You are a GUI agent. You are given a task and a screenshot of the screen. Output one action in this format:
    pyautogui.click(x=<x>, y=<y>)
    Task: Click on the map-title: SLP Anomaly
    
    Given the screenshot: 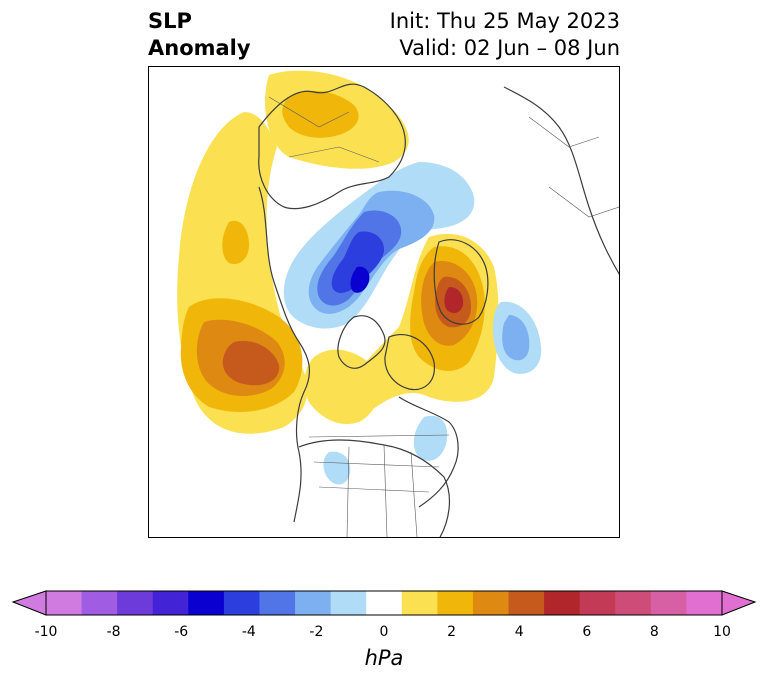 What is the action you would take?
    pyautogui.click(x=199, y=35)
    